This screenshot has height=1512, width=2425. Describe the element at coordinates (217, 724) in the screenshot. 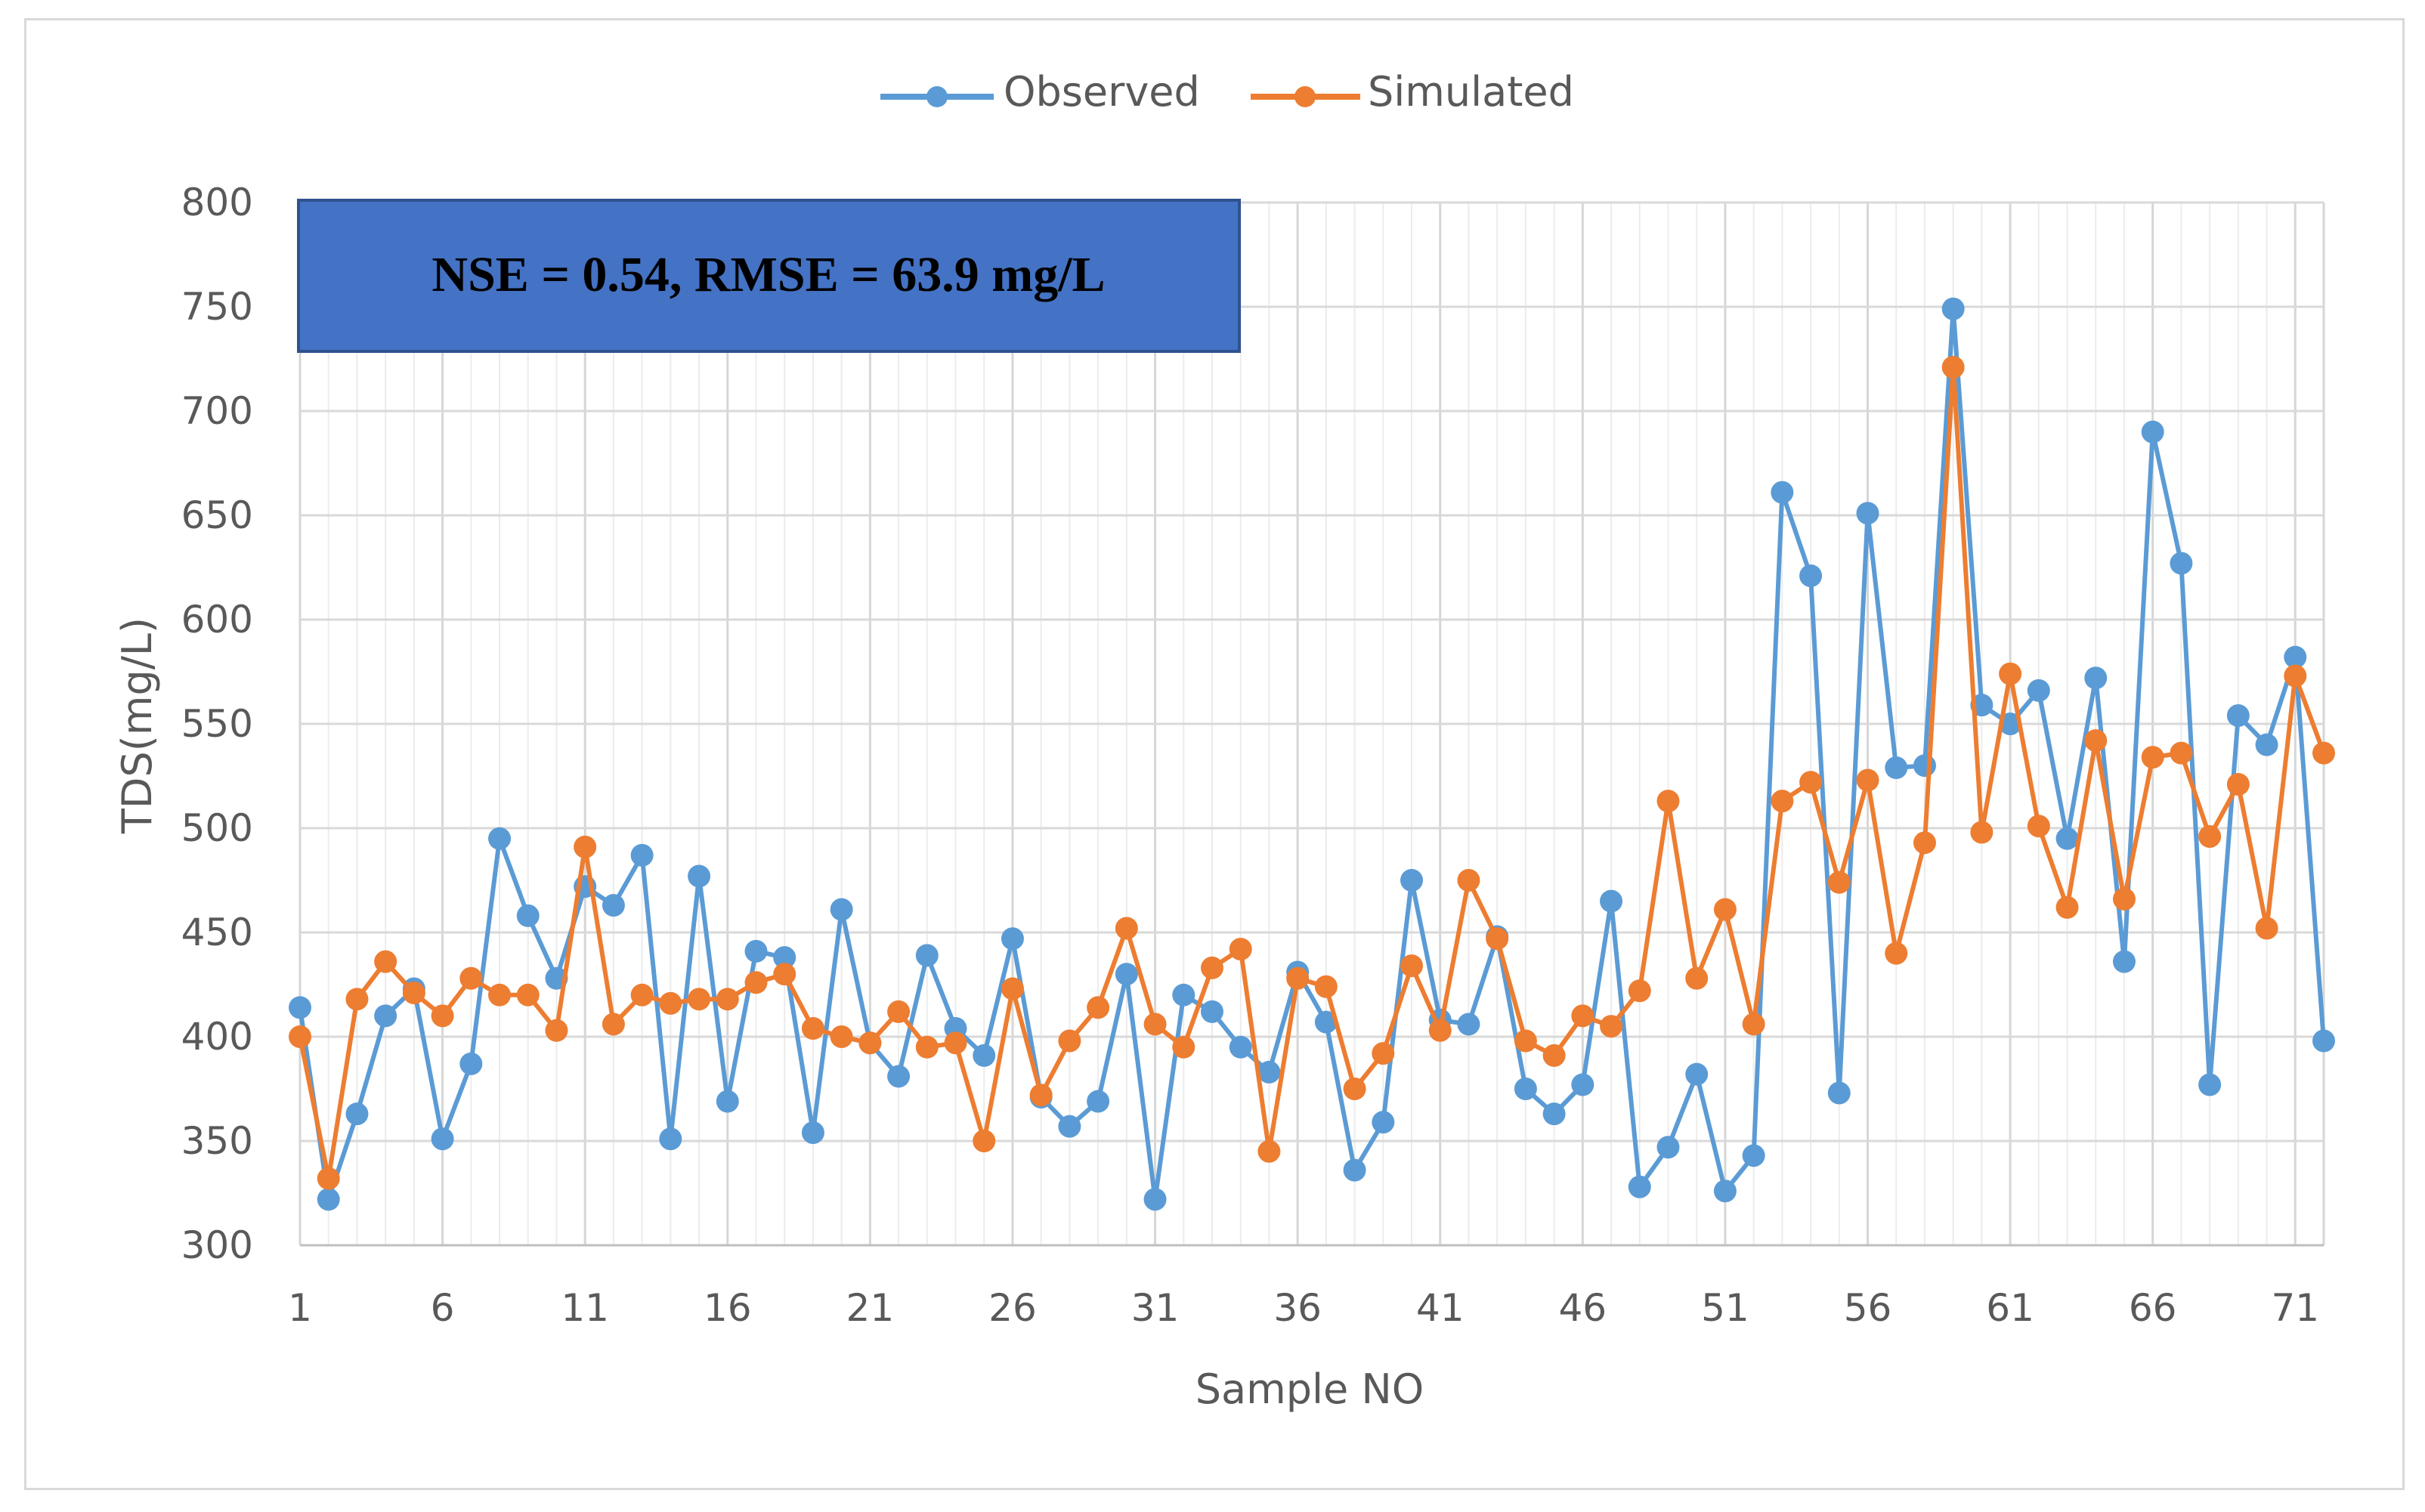

I see `y-axis-ticks: 300 350 400 450 500 550 600 650 700 750 800` at that location.